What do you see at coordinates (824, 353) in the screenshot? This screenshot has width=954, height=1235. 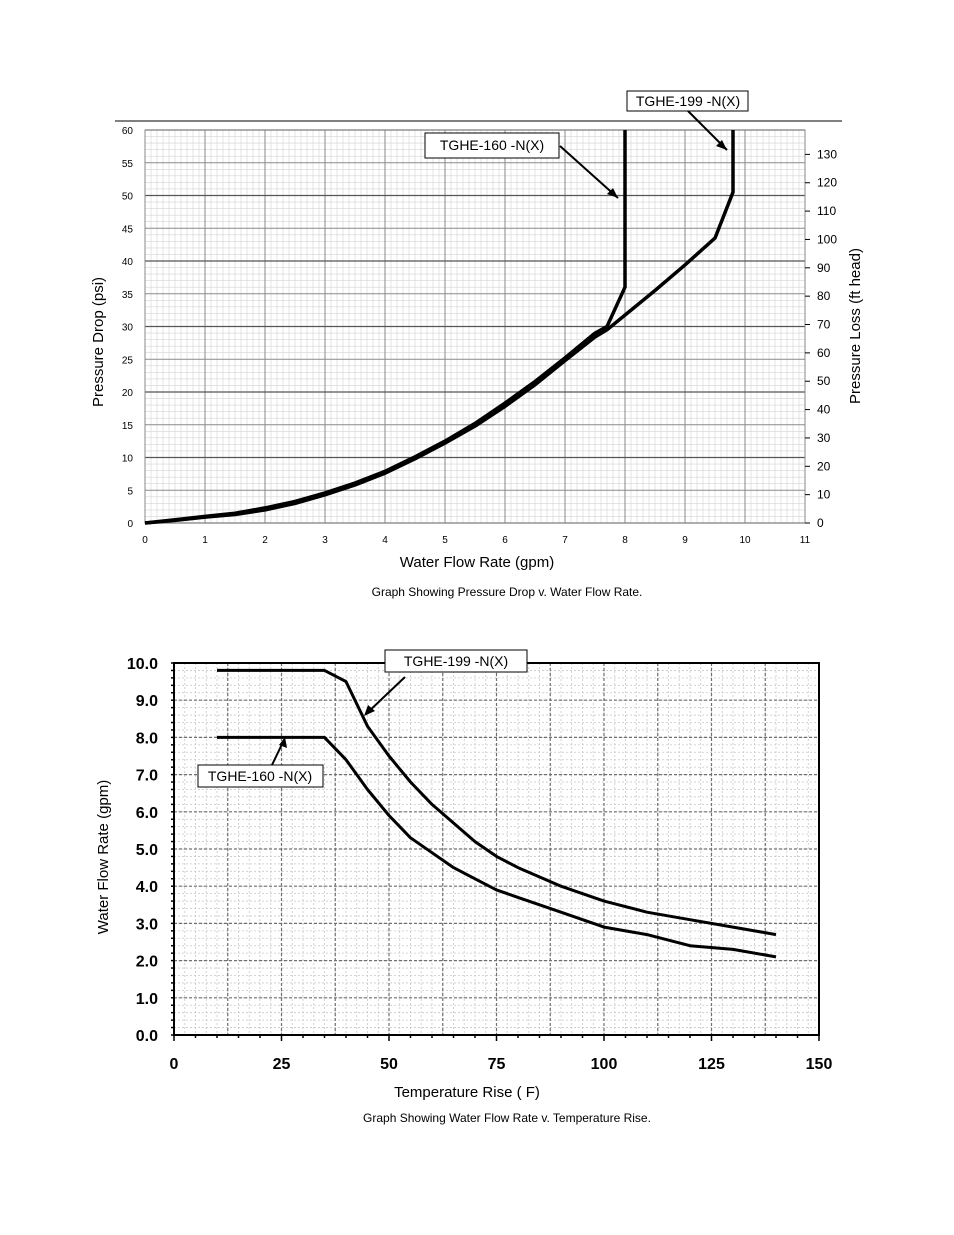 I see `chart1-y2-tick-label: 60` at bounding box center [824, 353].